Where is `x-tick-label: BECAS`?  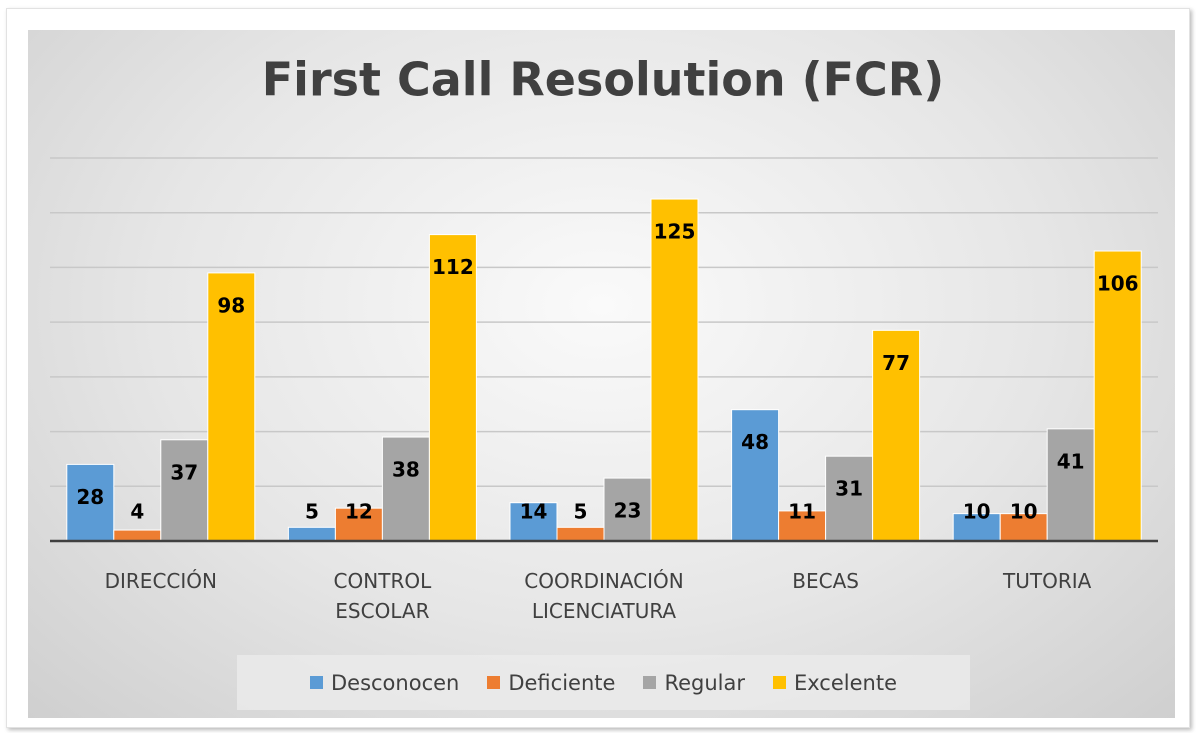 x-tick-label: BECAS is located at coordinates (825, 581).